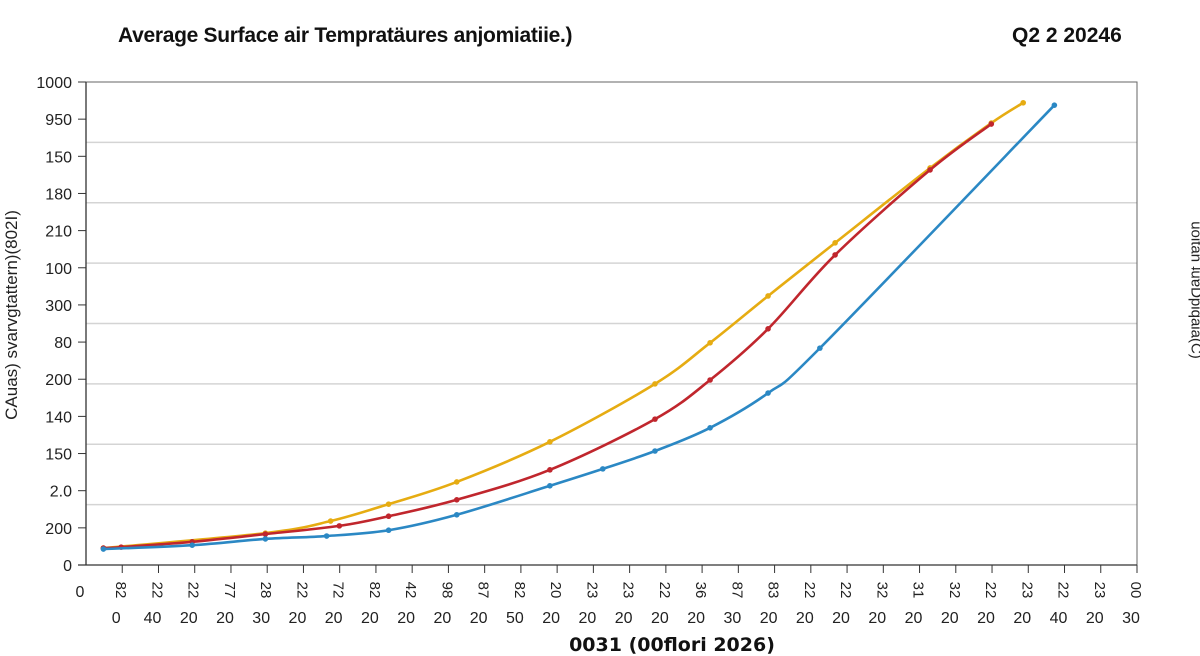  What do you see at coordinates (58, 194) in the screenshot?
I see `y-tick-label: 180` at bounding box center [58, 194].